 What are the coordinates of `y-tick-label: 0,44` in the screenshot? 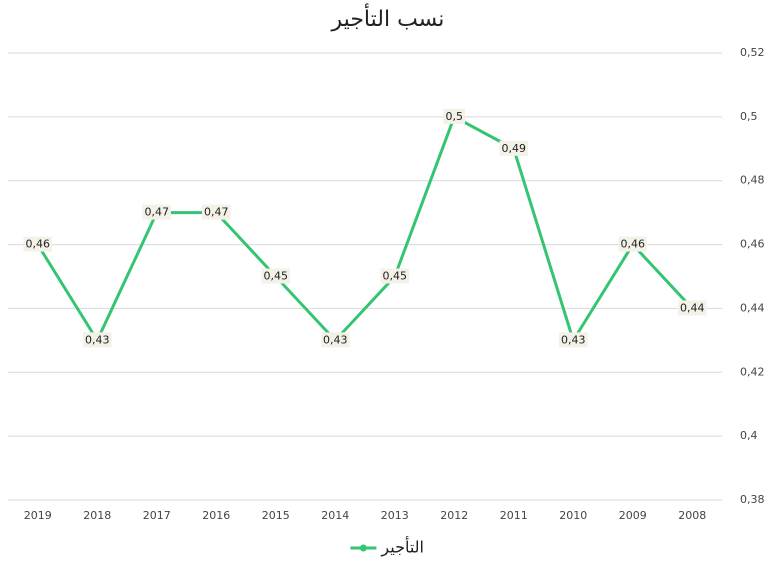 It's located at (752, 307).